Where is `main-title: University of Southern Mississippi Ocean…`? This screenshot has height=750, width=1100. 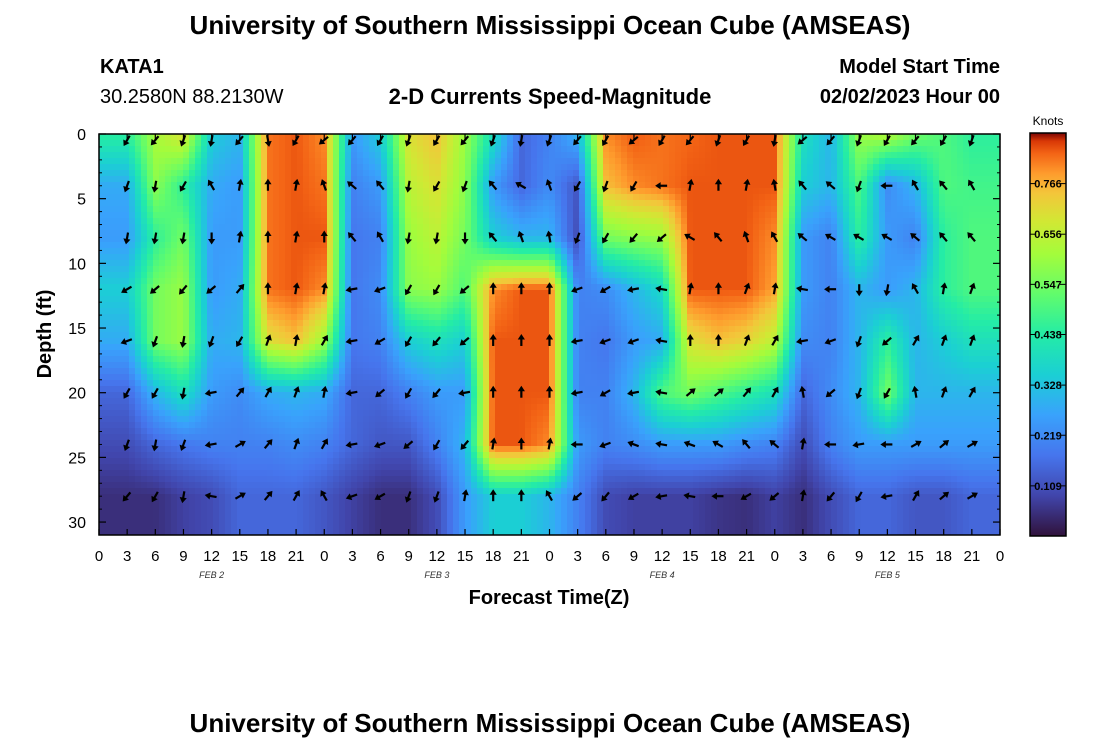 main-title: University of Southern Mississippi Ocean… is located at coordinates (550, 25).